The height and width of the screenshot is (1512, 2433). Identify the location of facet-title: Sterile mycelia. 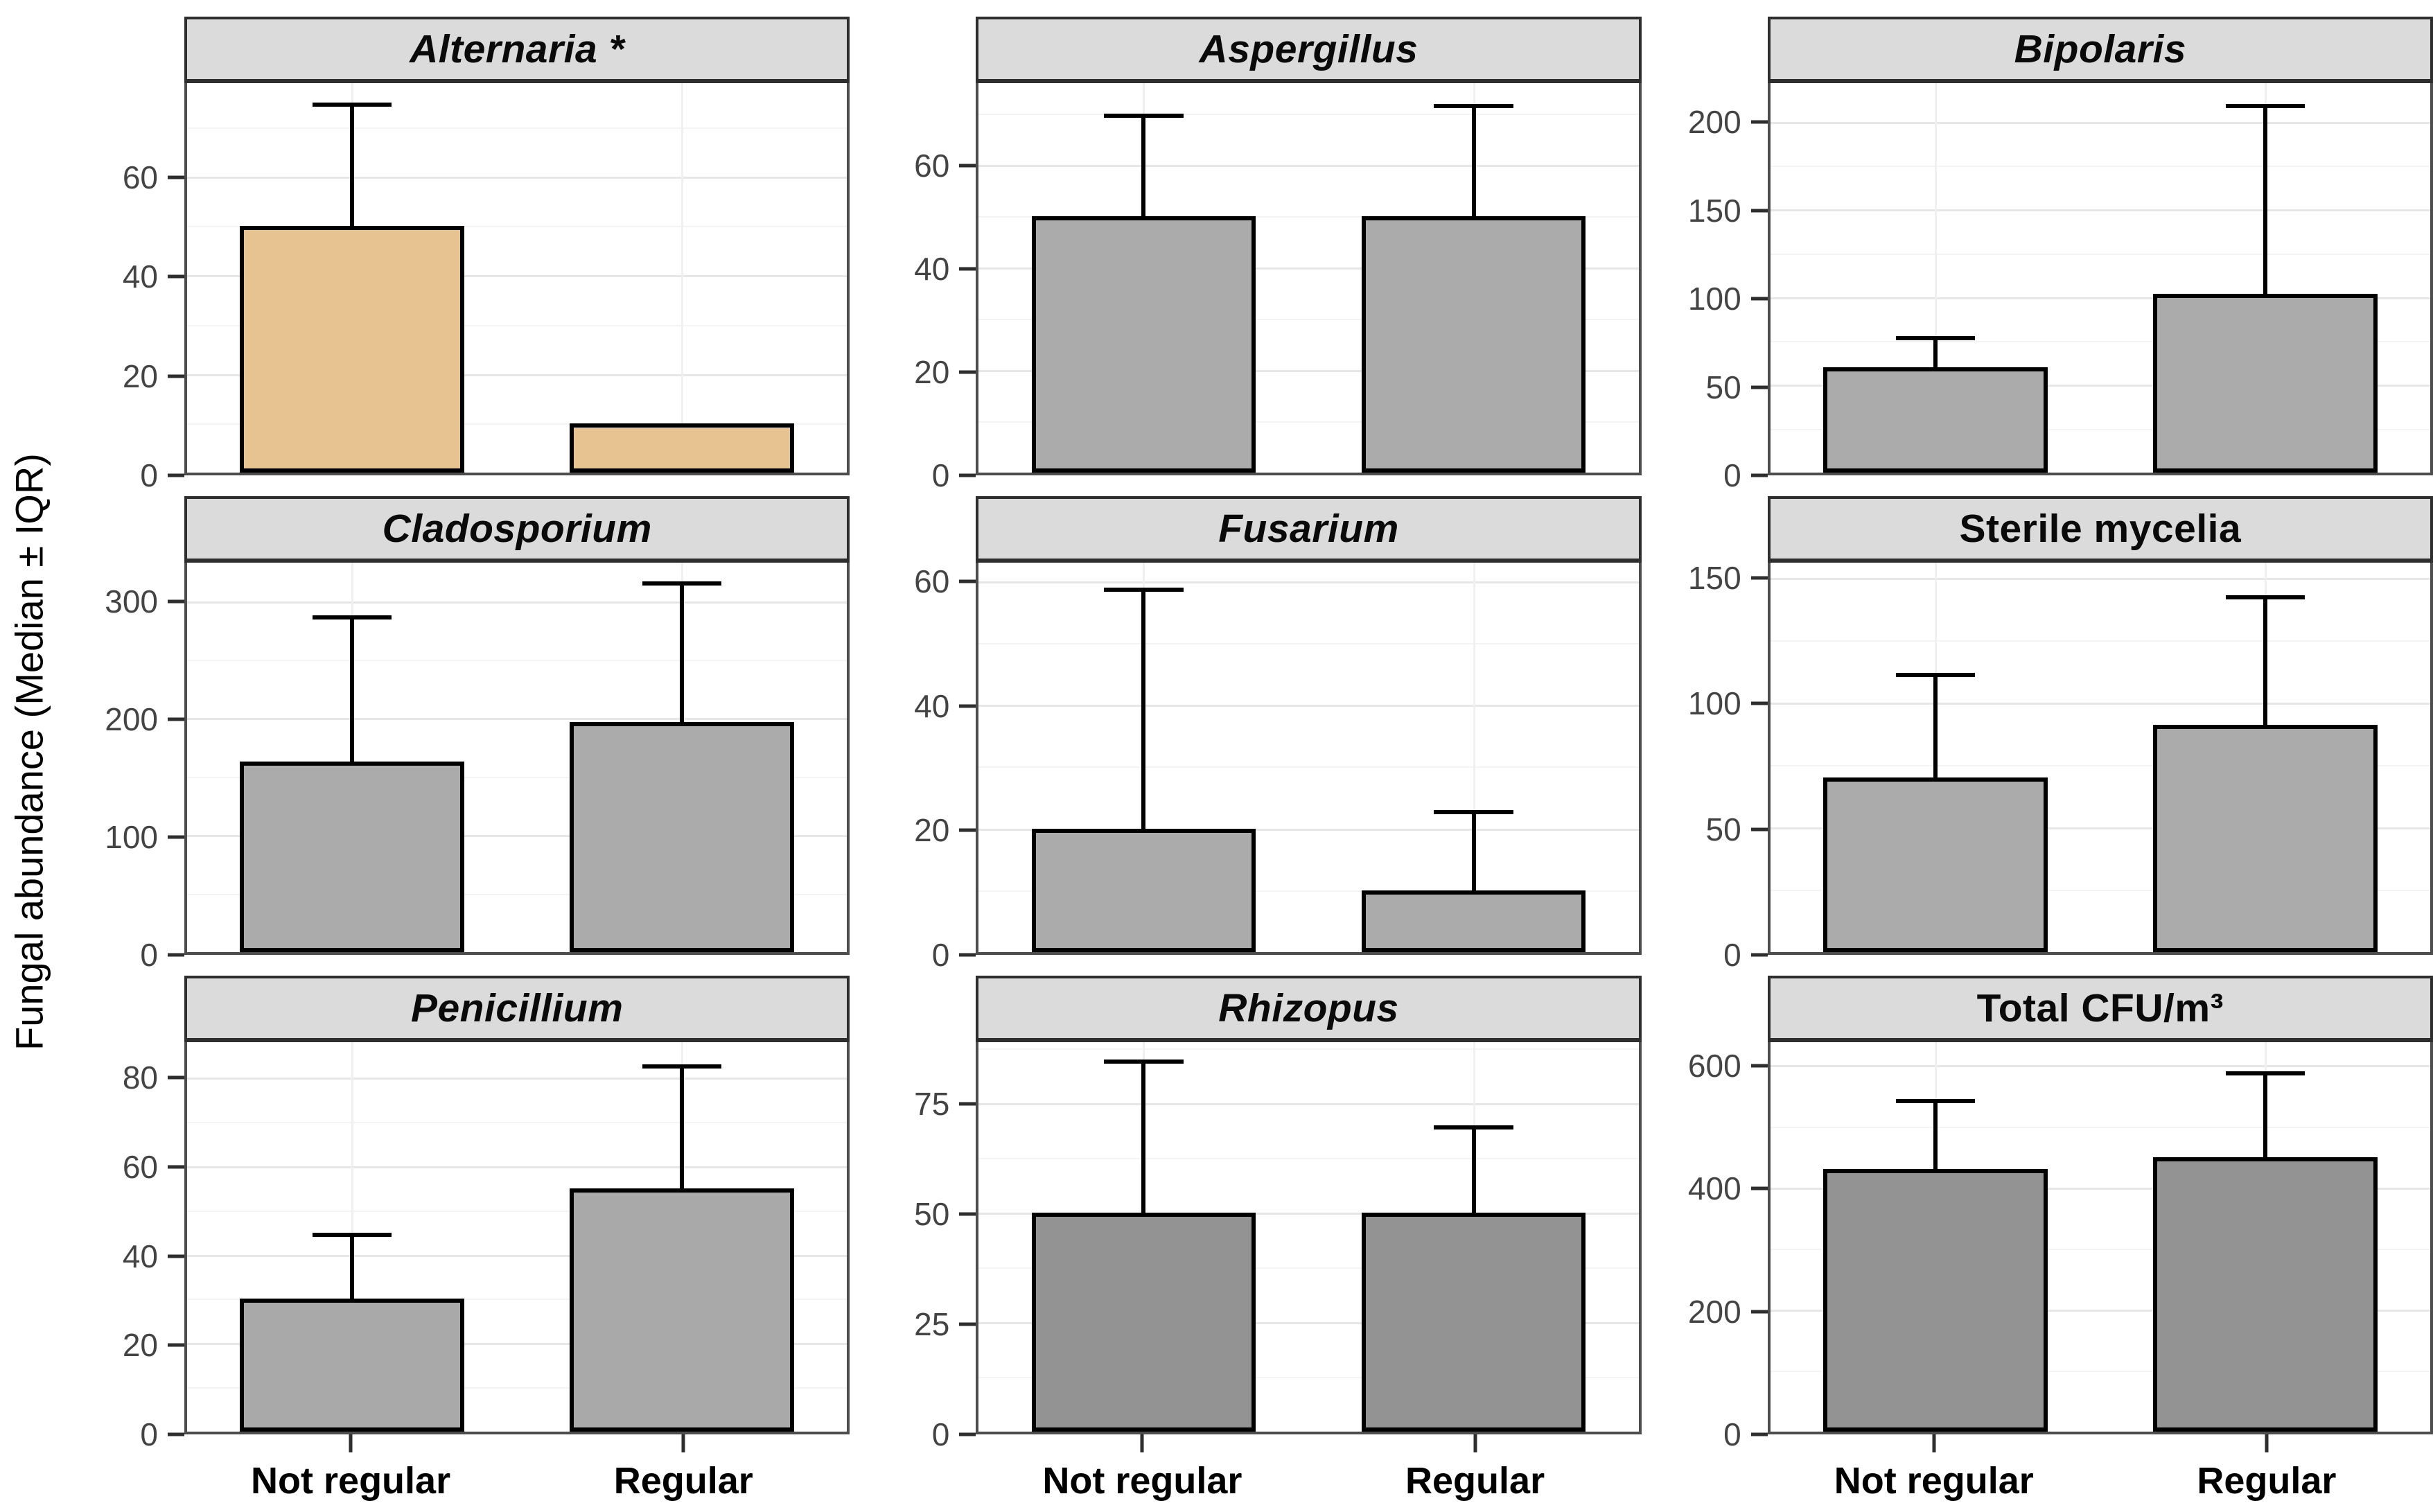
(2100, 529).